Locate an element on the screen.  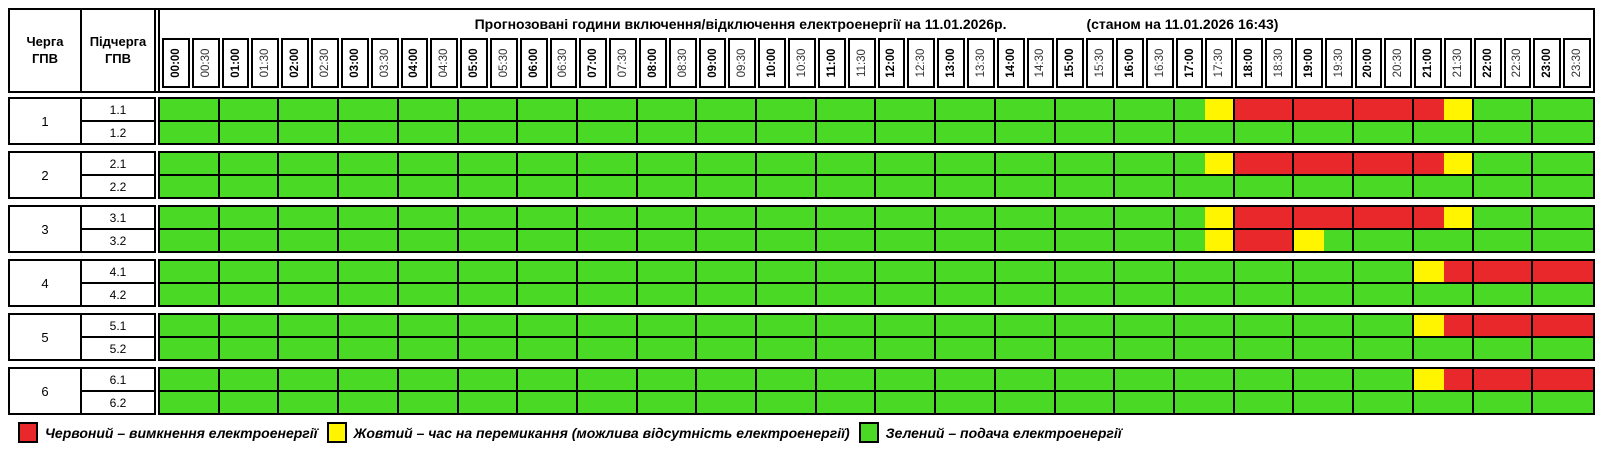
time-cell-18-30: 18:30 is located at coordinates (1279, 63).